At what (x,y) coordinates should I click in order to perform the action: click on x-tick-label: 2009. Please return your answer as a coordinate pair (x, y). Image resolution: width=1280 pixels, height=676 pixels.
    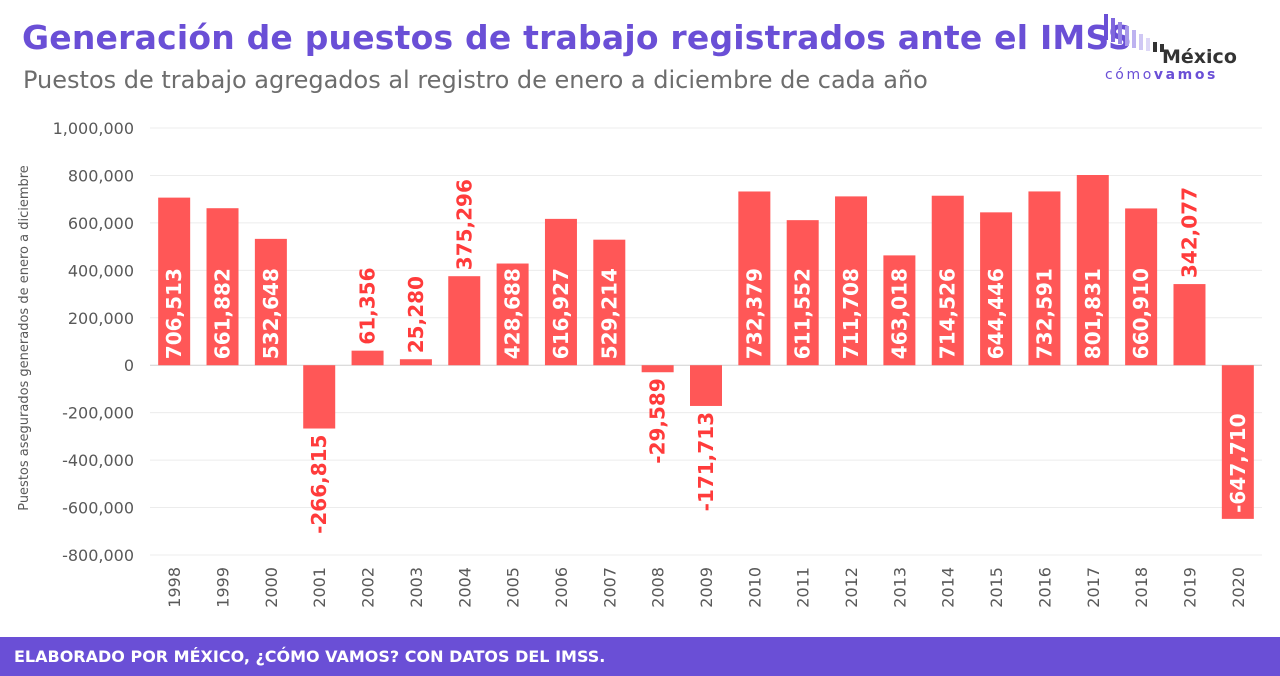
    Looking at the image, I should click on (706, 587).